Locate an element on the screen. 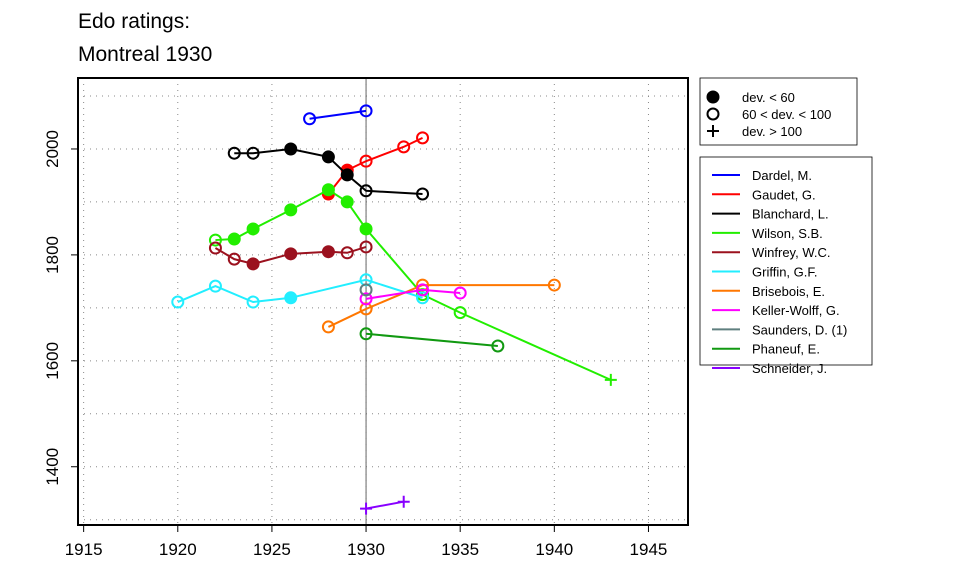  legend-series-label: Blanchard, L. is located at coordinates (790, 214).